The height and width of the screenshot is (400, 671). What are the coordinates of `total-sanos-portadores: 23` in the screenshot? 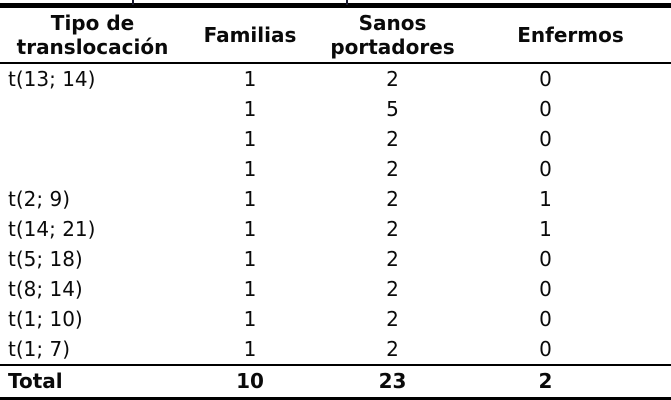 It's located at (392, 381).